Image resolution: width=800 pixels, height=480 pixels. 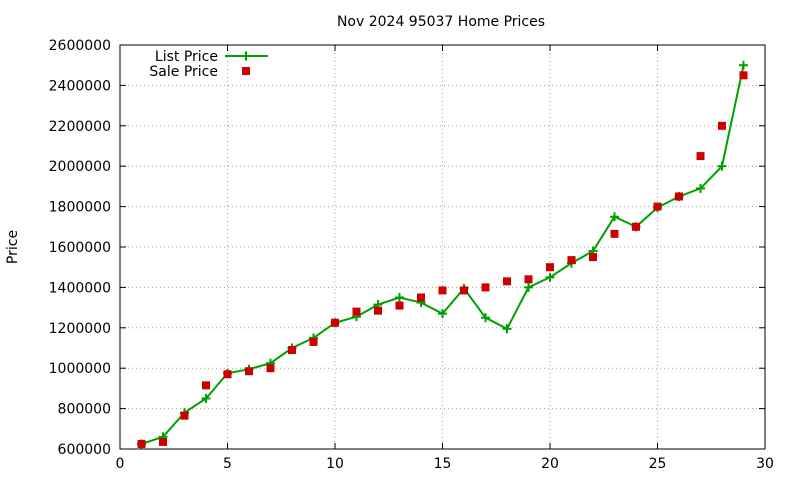 I want to click on y-tick-label: 1200000, so click(x=80, y=329).